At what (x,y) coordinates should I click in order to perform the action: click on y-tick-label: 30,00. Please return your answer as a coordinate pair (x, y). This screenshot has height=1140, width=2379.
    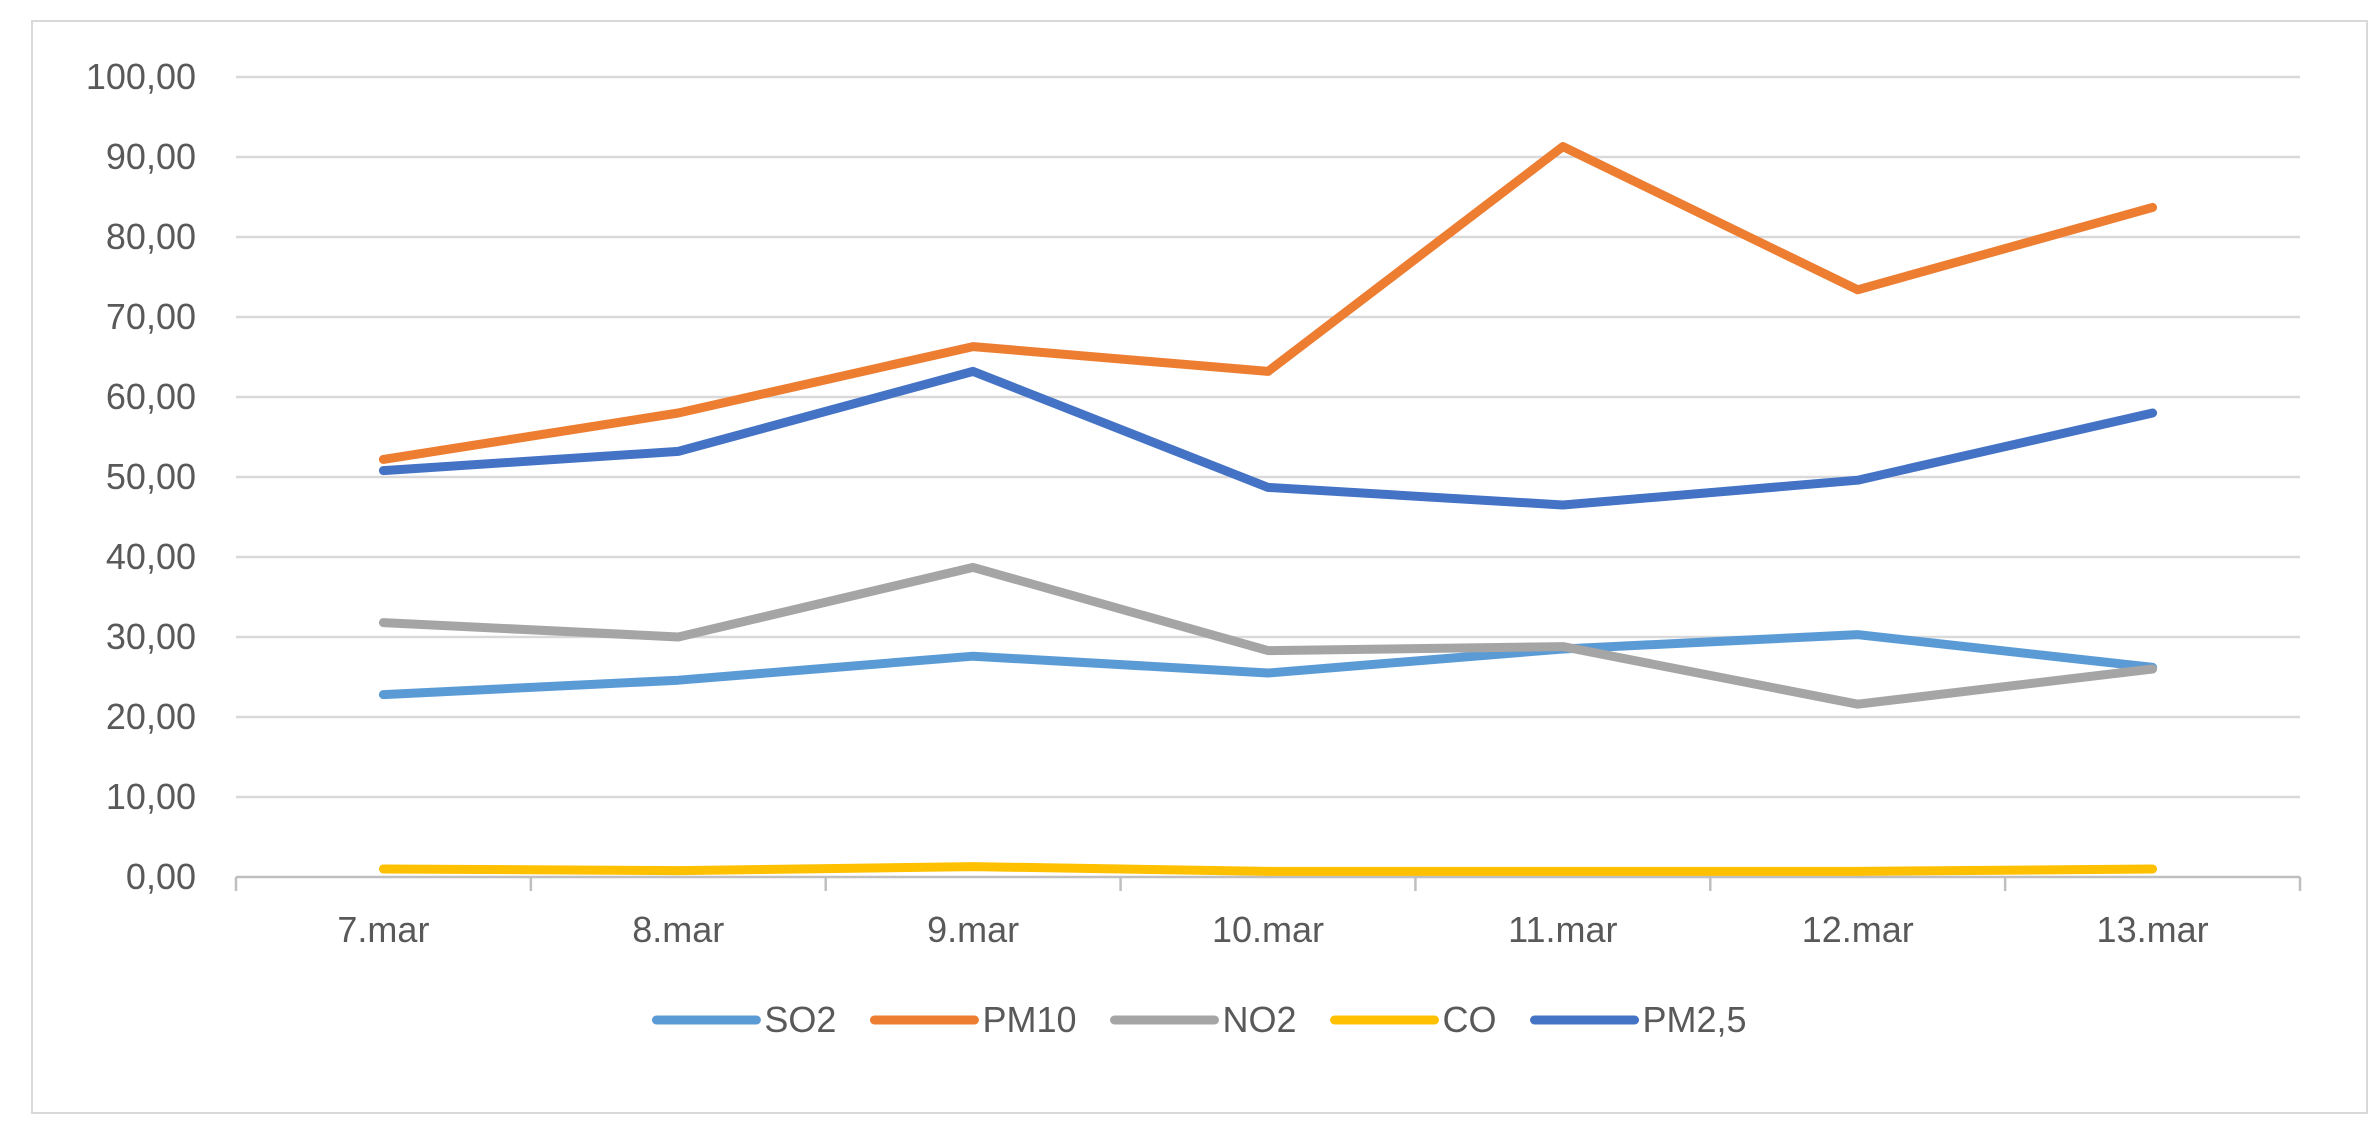
    Looking at the image, I should click on (151, 636).